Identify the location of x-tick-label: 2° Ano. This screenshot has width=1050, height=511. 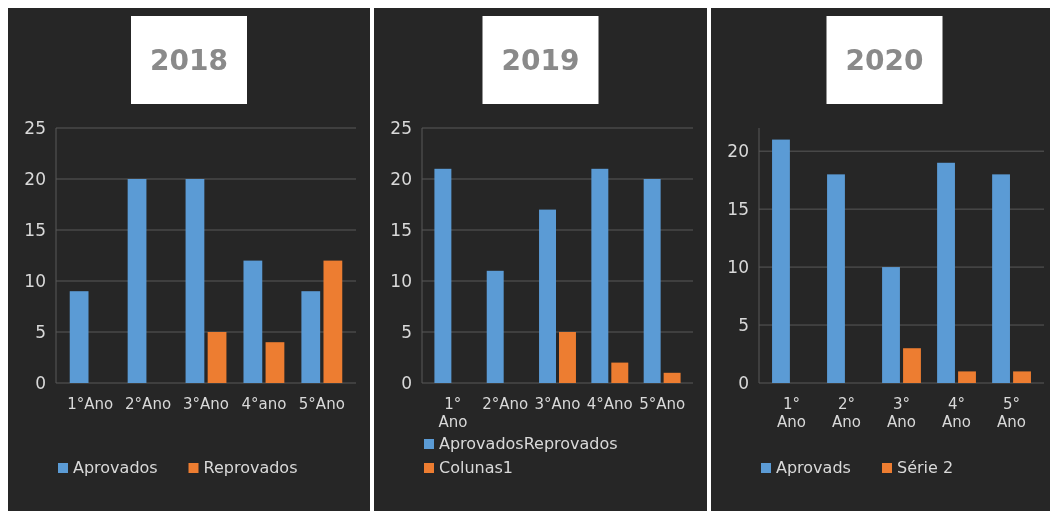
(846, 413).